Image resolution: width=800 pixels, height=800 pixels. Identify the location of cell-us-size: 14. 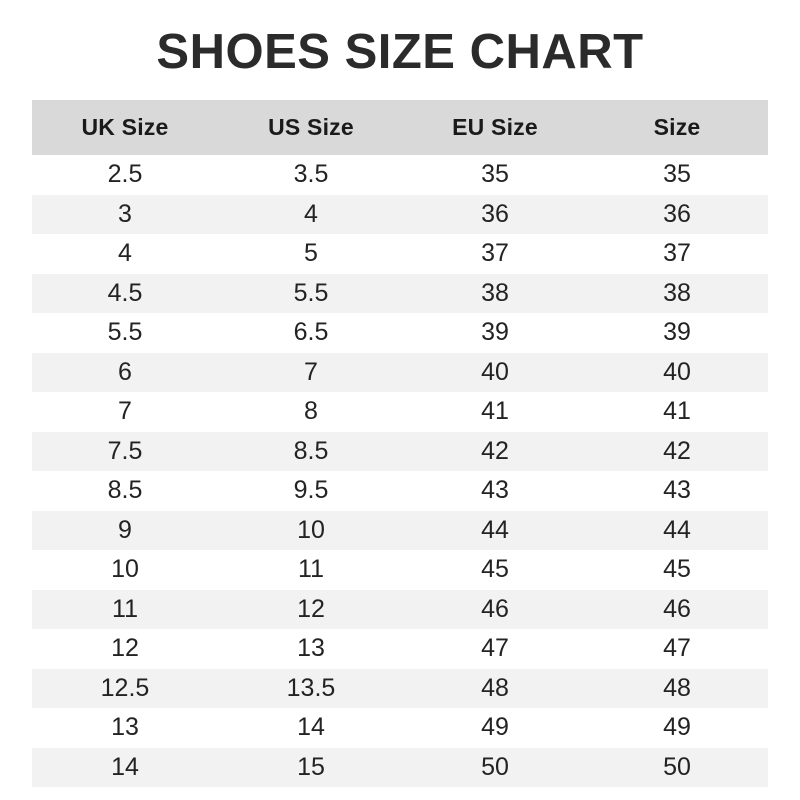
(311, 727).